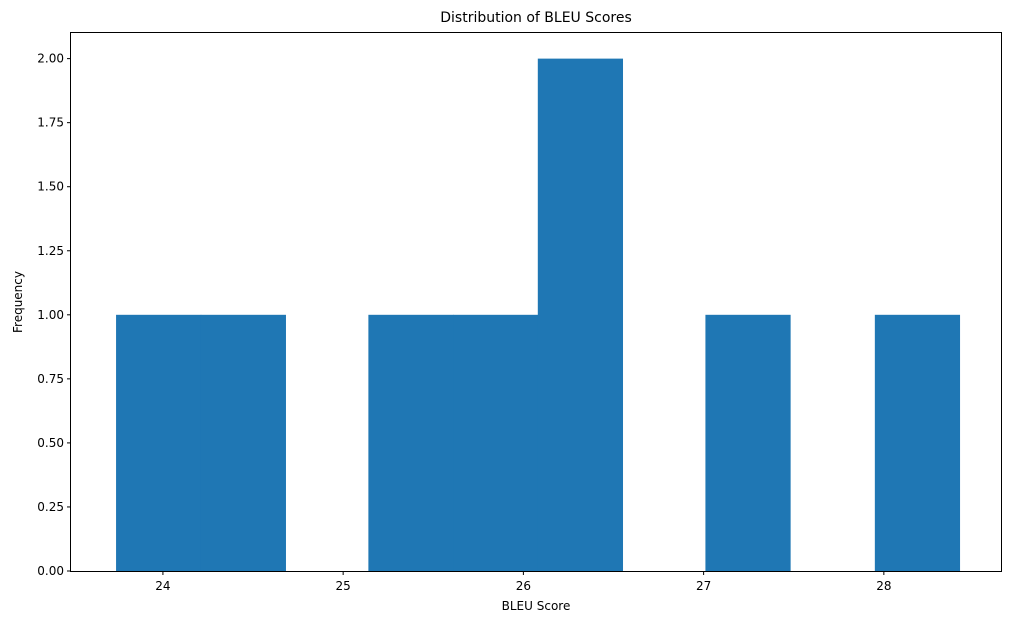 This screenshot has height=624, width=1010. I want to click on y-tick-label: 0.00, so click(50, 571).